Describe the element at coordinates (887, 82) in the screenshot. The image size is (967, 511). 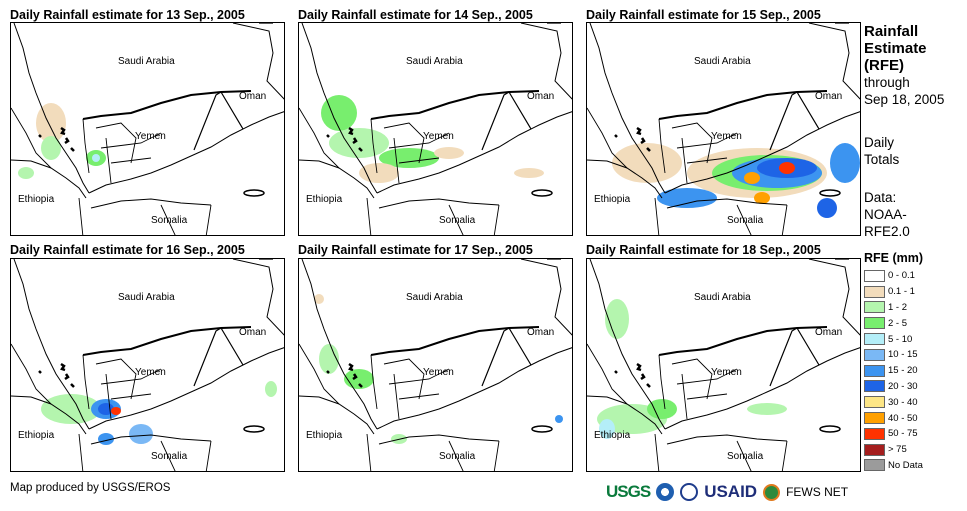
I see `through-label: through` at that location.